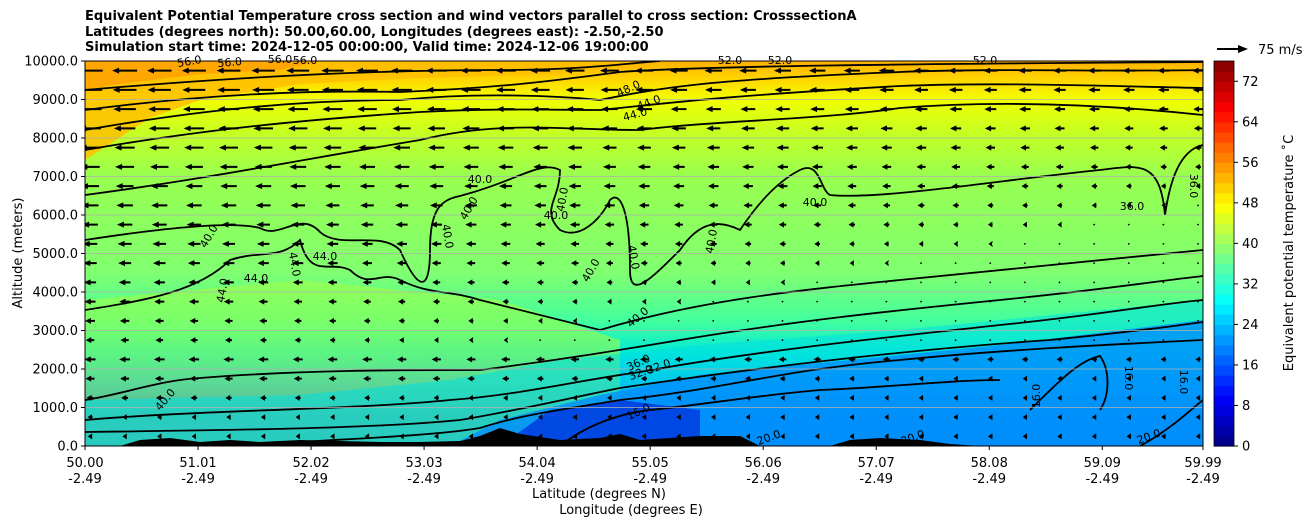 Image resolution: width=1308 pixels, height=526 pixels. Describe the element at coordinates (56, 293) in the screenshot. I see `y-tick-label: 4000.0` at that location.